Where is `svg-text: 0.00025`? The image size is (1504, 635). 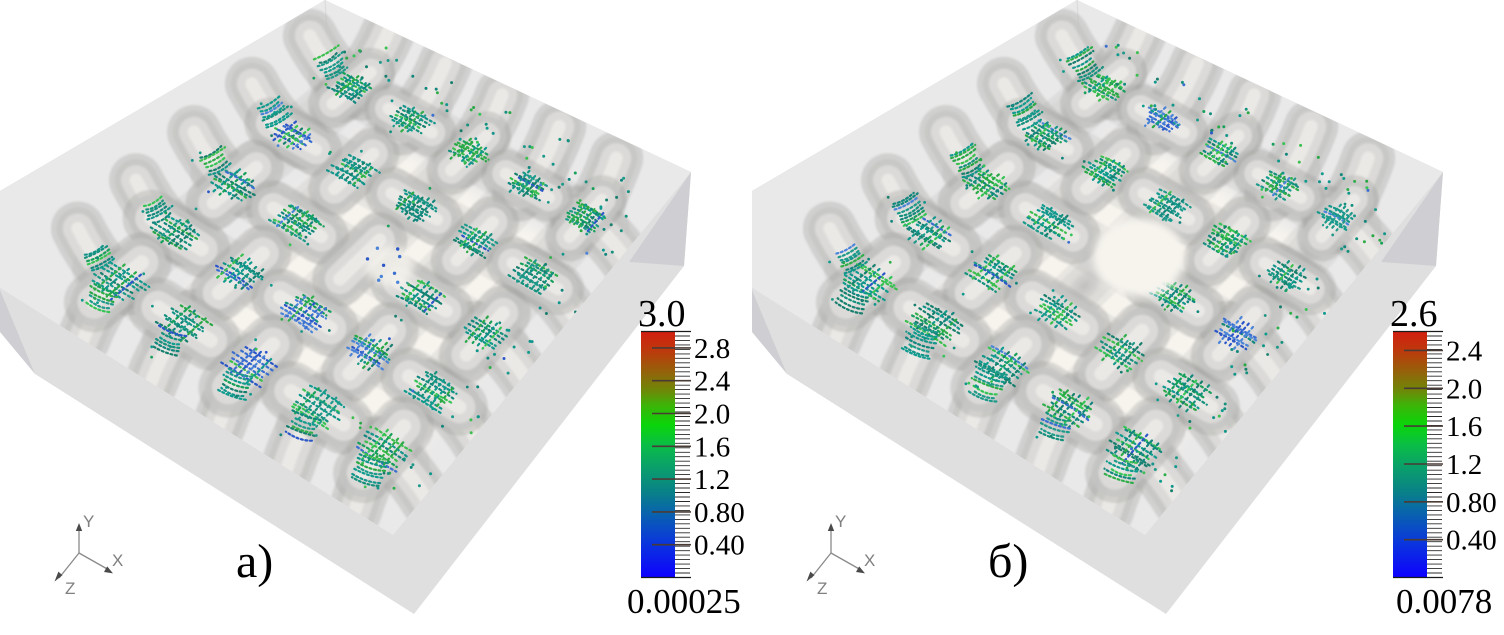 svg-text: 0.00025 is located at coordinates (684, 601).